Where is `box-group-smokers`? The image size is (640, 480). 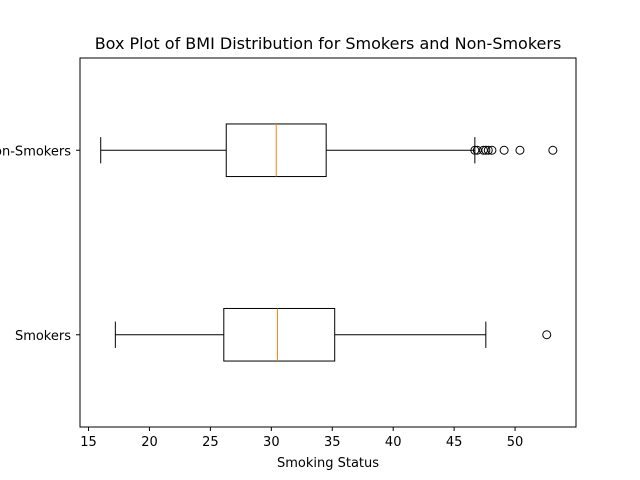
box-group-smokers is located at coordinates (333, 334).